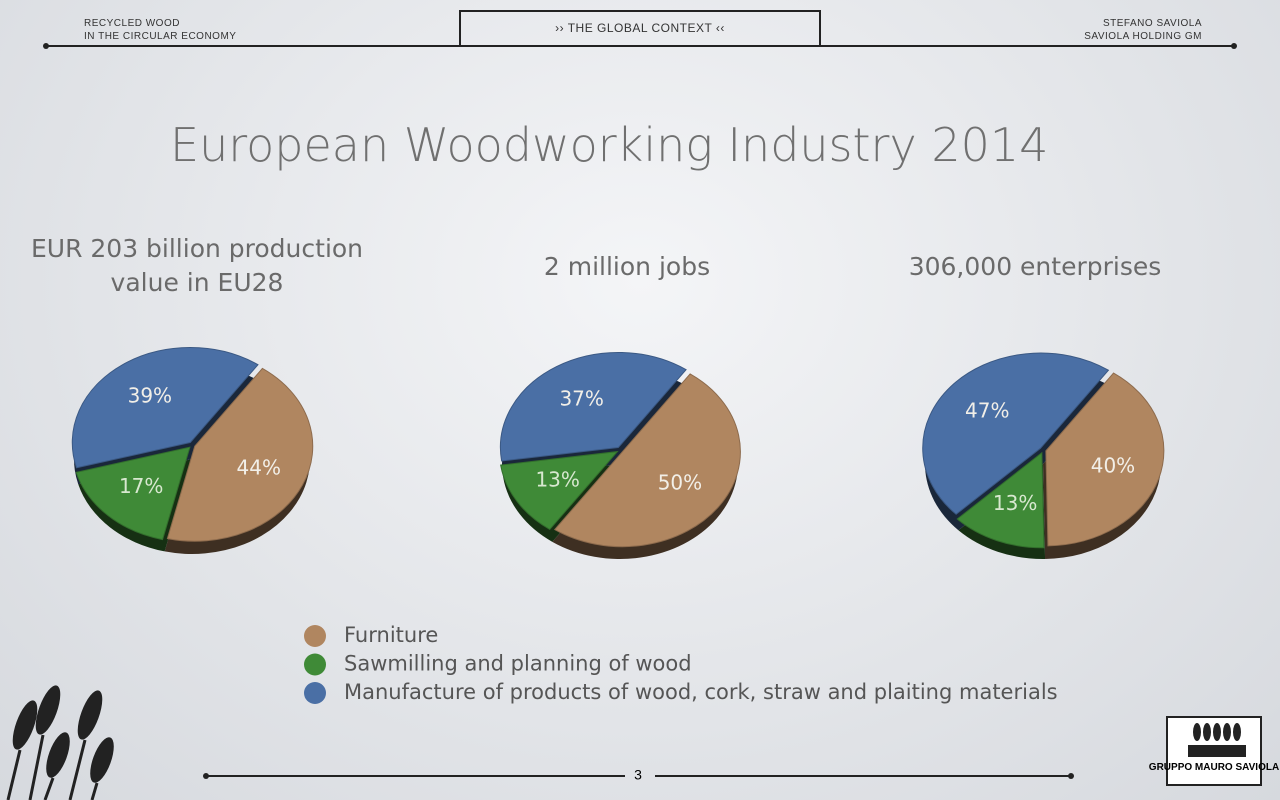 The width and height of the screenshot is (1280, 800). Describe the element at coordinates (1143, 30) in the screenshot. I see `header-right: STEFANO SAVIOLA SAVIOLA HOLDING GM` at that location.